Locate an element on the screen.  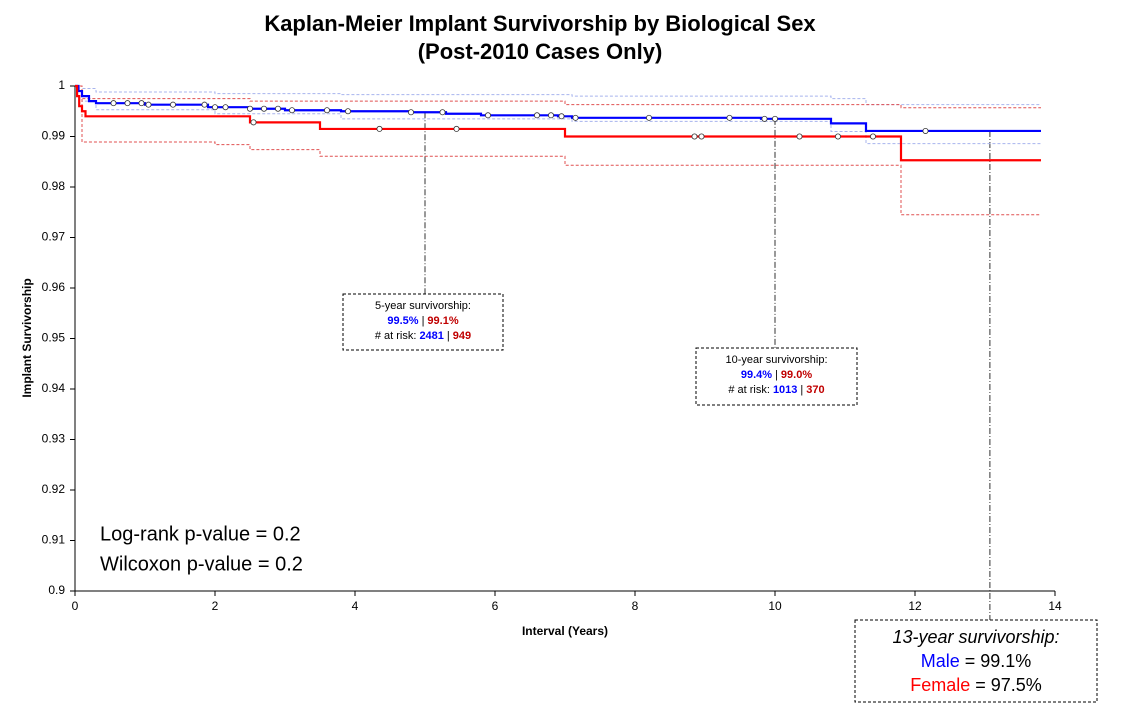
annotation-risk: # at risk: 1013 | 370 is located at coordinates (776, 390).